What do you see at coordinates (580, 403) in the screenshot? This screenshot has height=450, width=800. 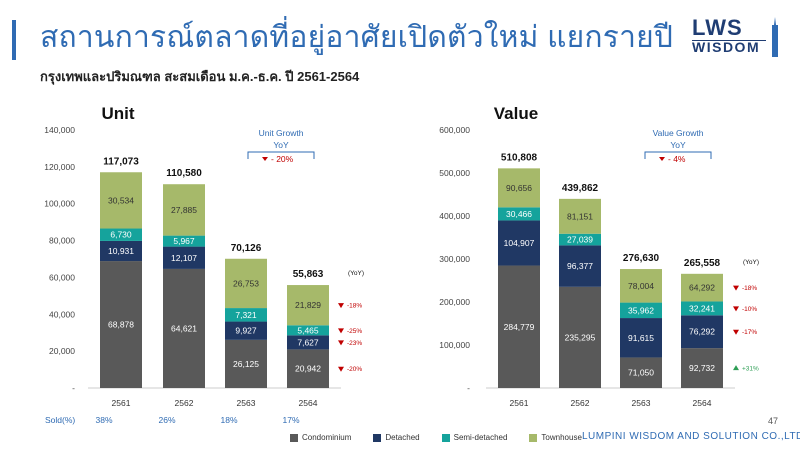 I see `x-category-label: 2562` at bounding box center [580, 403].